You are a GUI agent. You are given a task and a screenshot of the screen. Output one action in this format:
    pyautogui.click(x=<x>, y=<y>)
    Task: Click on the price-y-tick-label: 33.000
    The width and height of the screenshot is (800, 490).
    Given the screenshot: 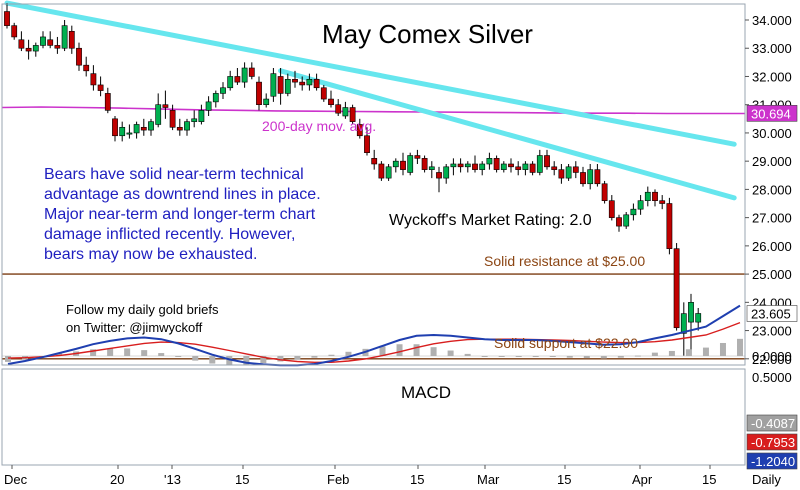 What is the action you would take?
    pyautogui.click(x=772, y=48)
    